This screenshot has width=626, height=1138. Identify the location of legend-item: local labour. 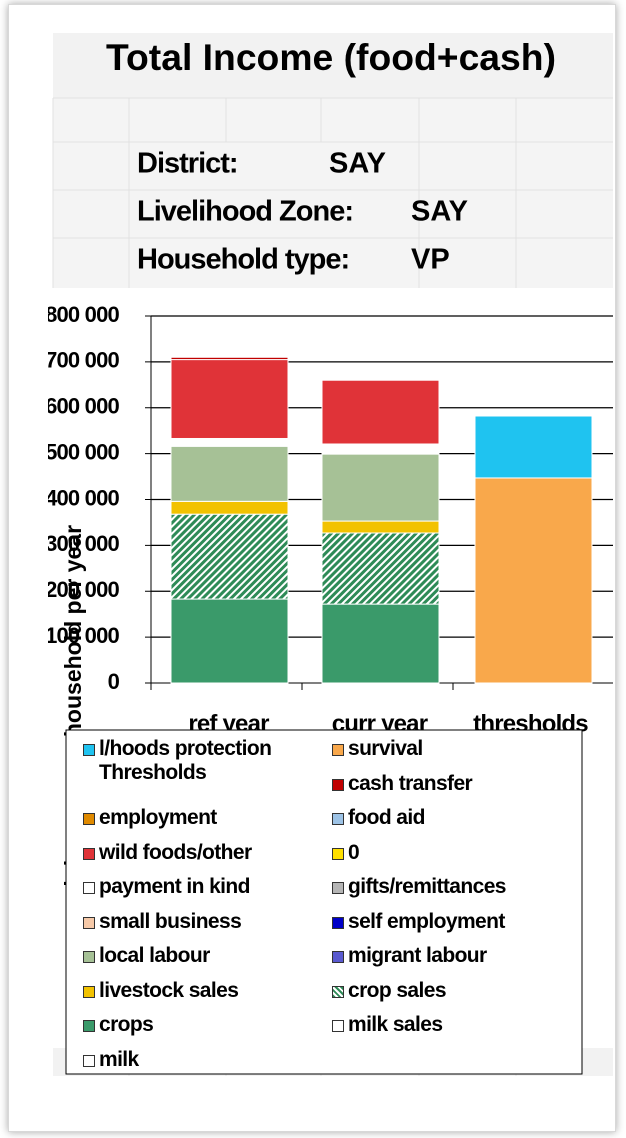
(146, 956).